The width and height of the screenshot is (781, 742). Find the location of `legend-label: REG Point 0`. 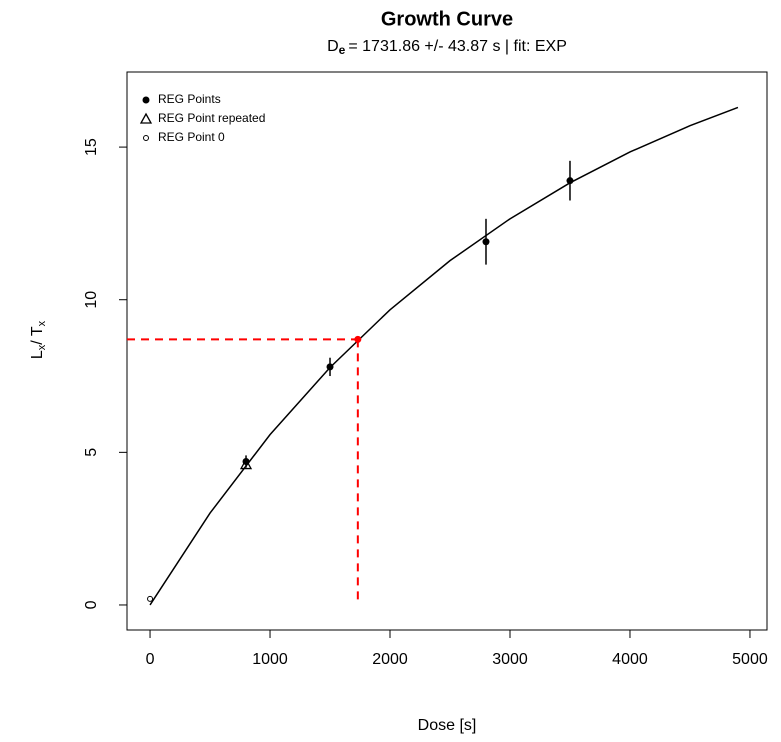

legend-label: REG Point 0 is located at coordinates (191, 137).